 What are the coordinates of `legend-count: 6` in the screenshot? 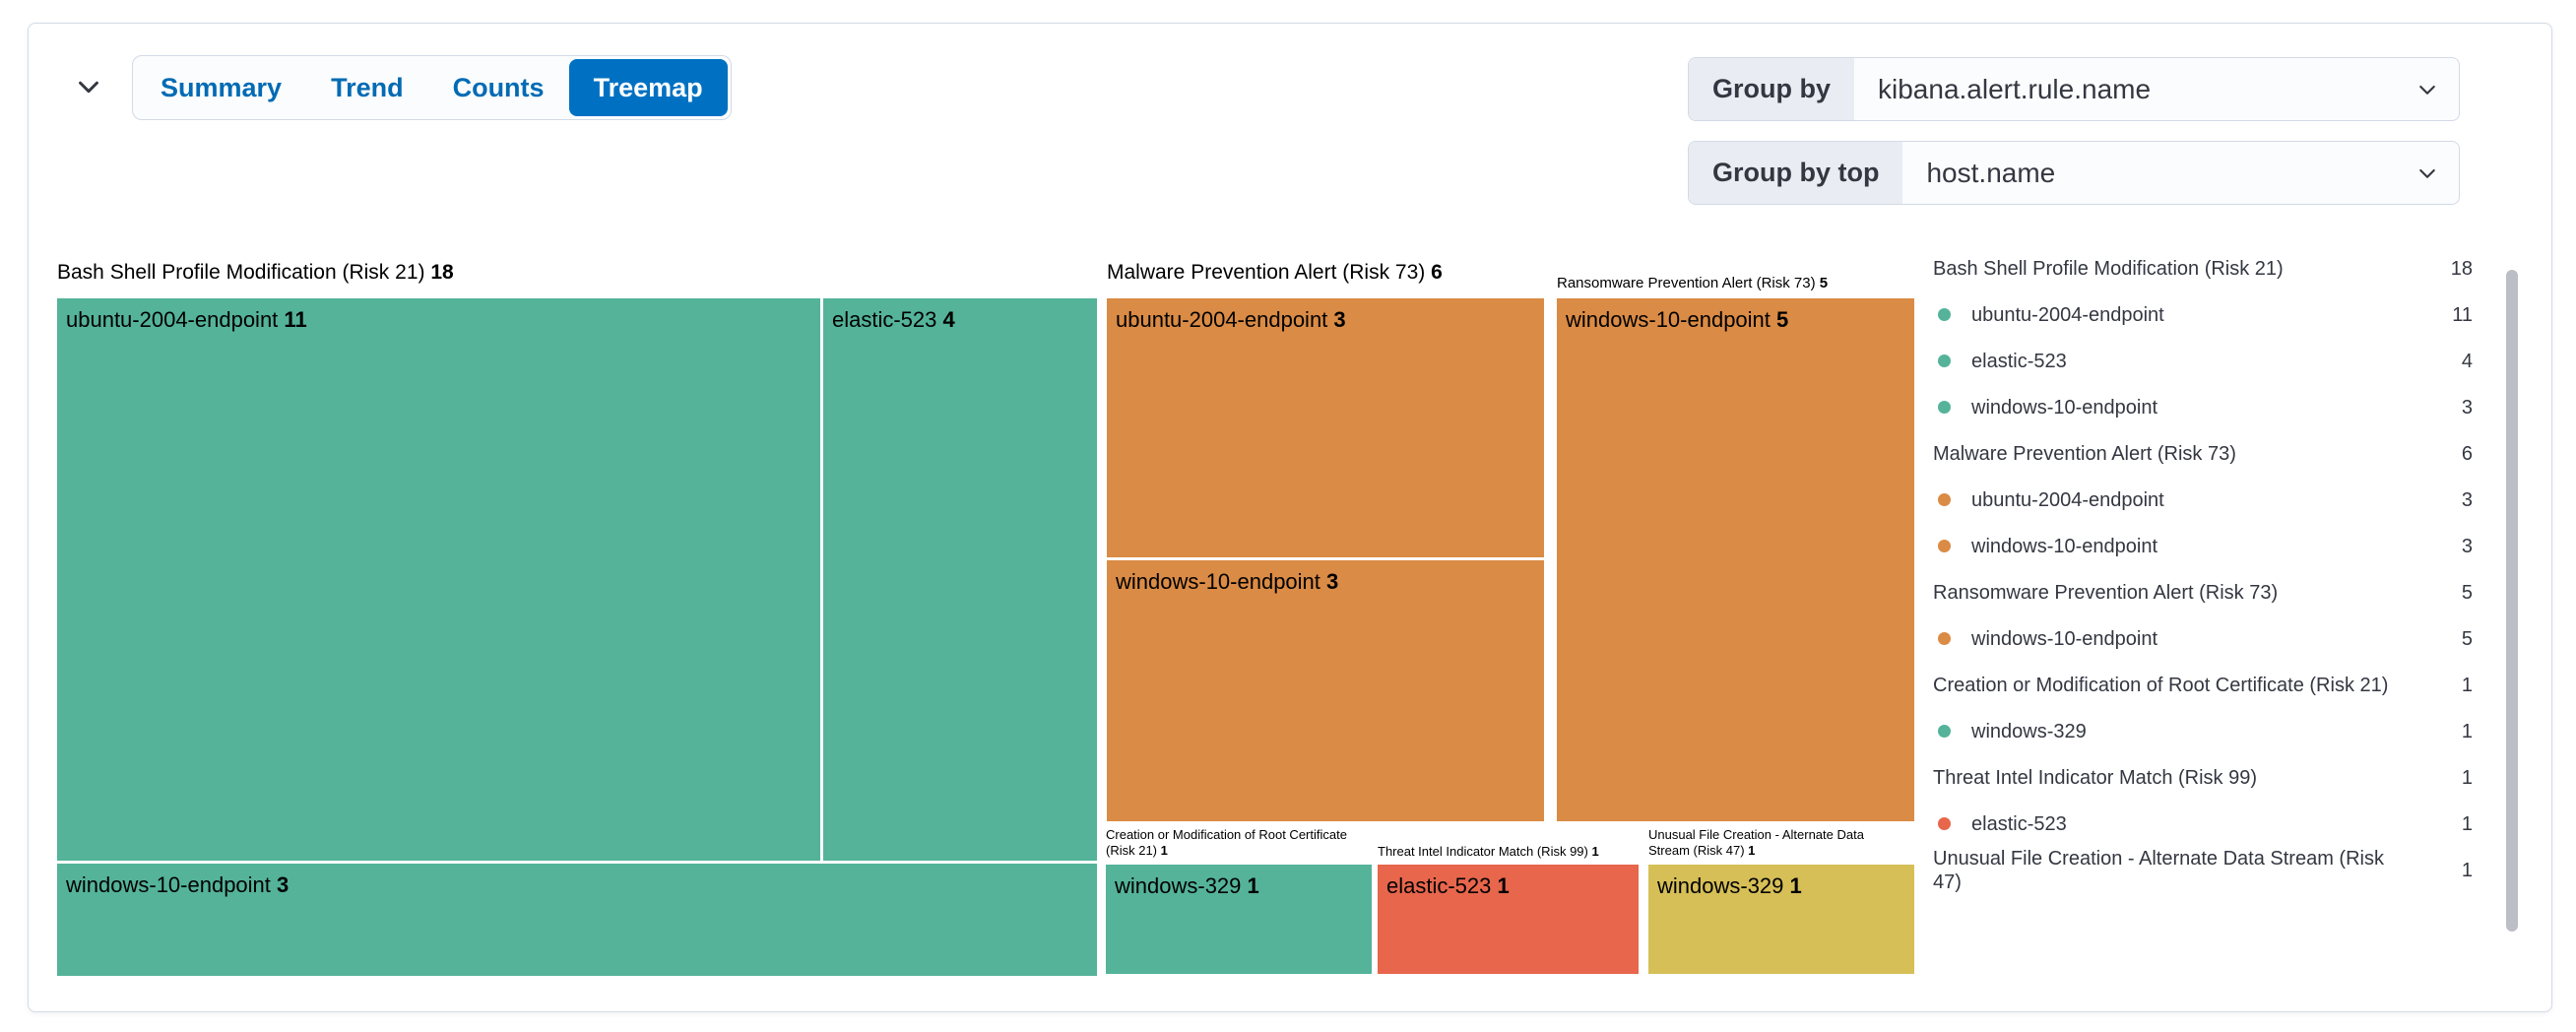 It's located at (2467, 453).